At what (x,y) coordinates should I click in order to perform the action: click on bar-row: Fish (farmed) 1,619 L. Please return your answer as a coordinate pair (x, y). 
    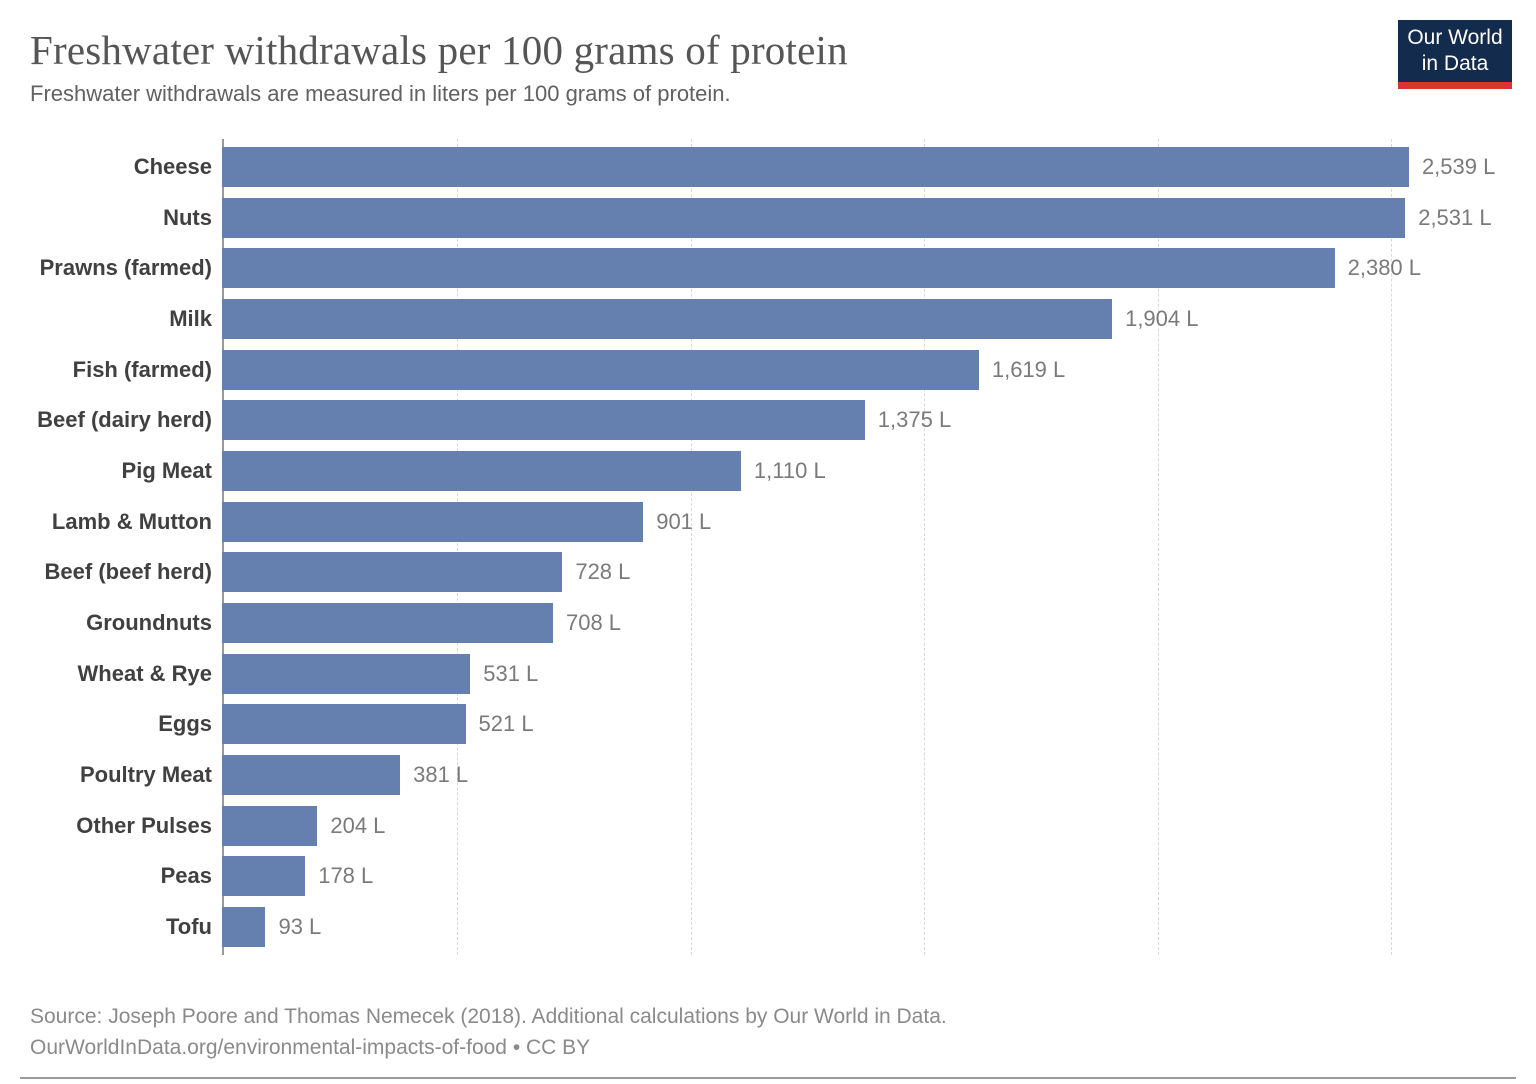
    Looking at the image, I should click on (773, 369).